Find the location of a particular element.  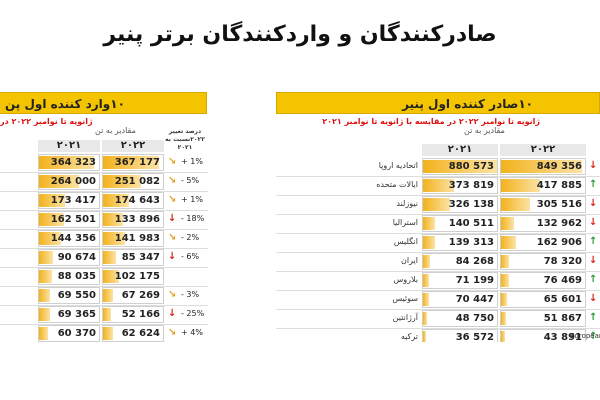

value-2022: 102 175 is located at coordinates (133, 276).